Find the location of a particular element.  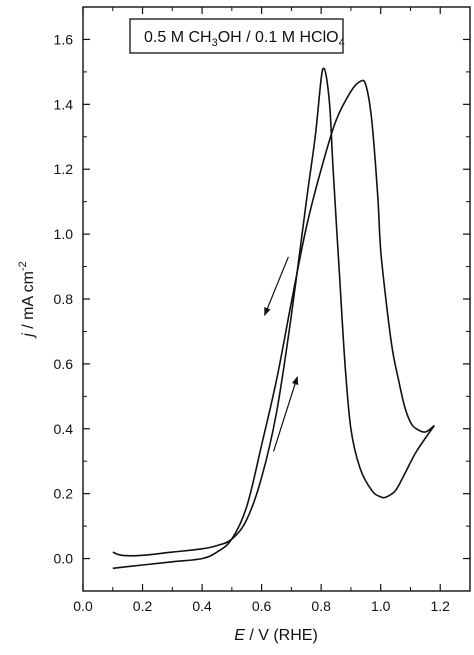

title-box is located at coordinates (236, 36).